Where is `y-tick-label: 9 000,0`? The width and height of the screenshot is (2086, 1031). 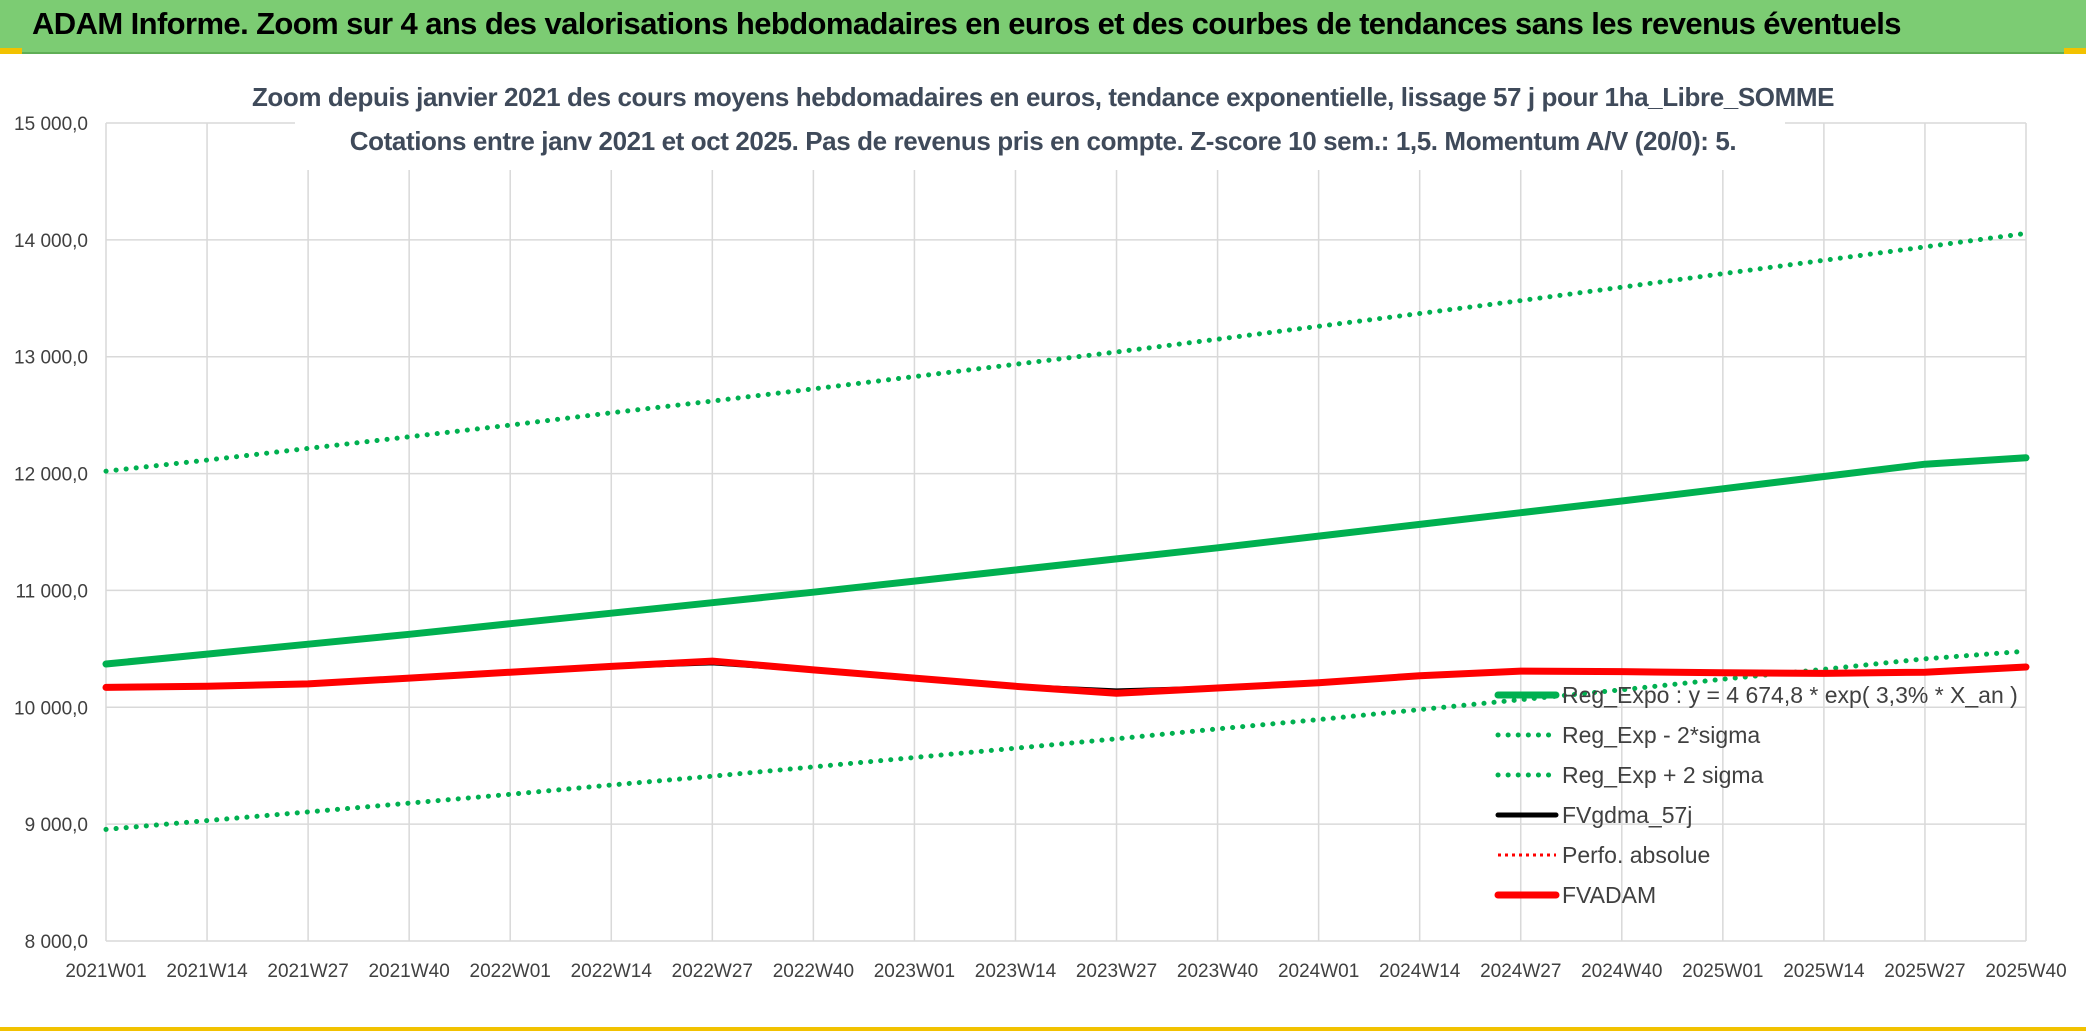
y-tick-label: 9 000,0 is located at coordinates (56, 825).